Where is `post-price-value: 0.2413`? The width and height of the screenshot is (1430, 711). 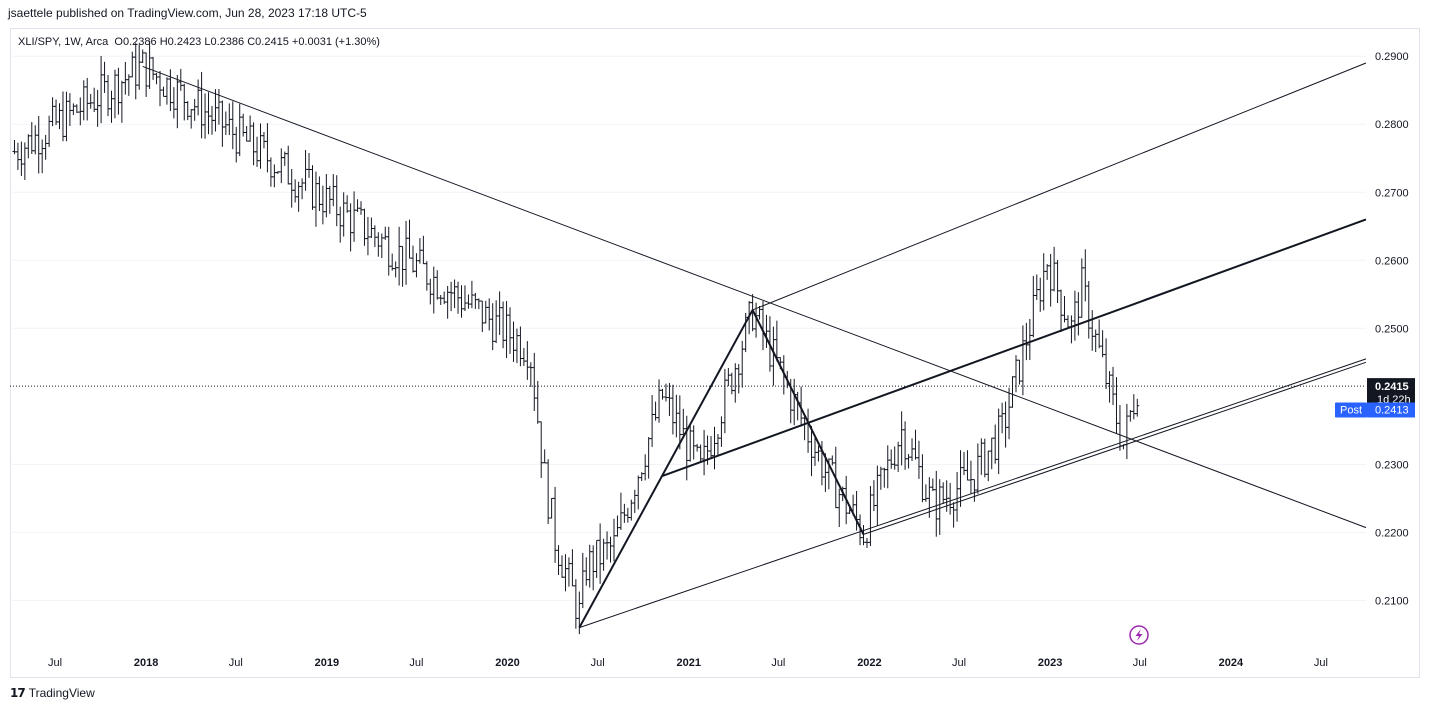
post-price-value: 0.2413 is located at coordinates (1392, 410).